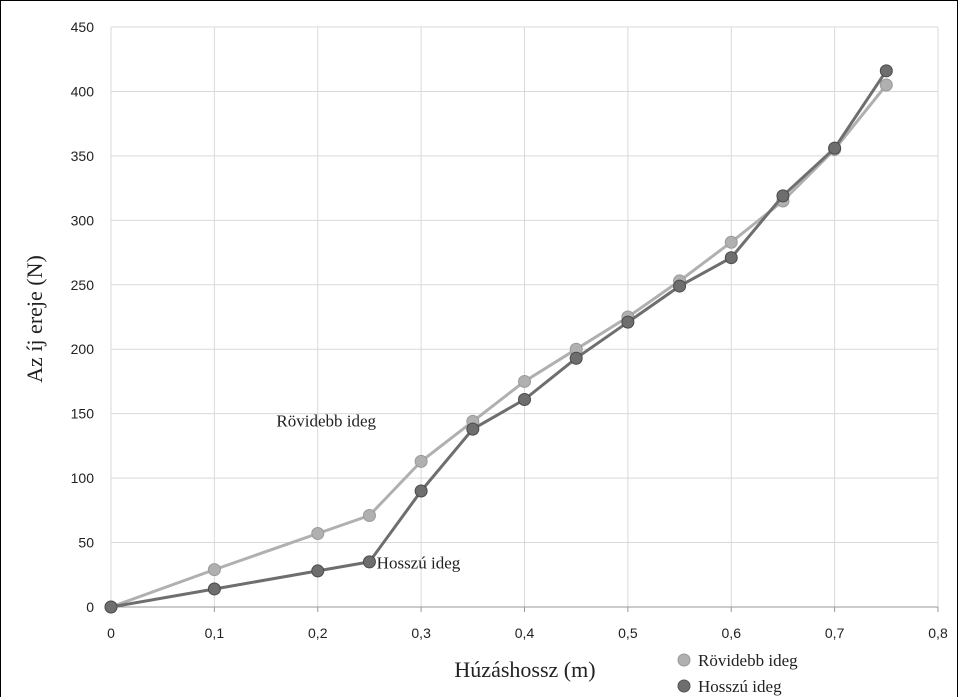 Image resolution: width=958 pixels, height=697 pixels. What do you see at coordinates (732, 633) in the screenshot?
I see `x-tick-label: 0,6` at bounding box center [732, 633].